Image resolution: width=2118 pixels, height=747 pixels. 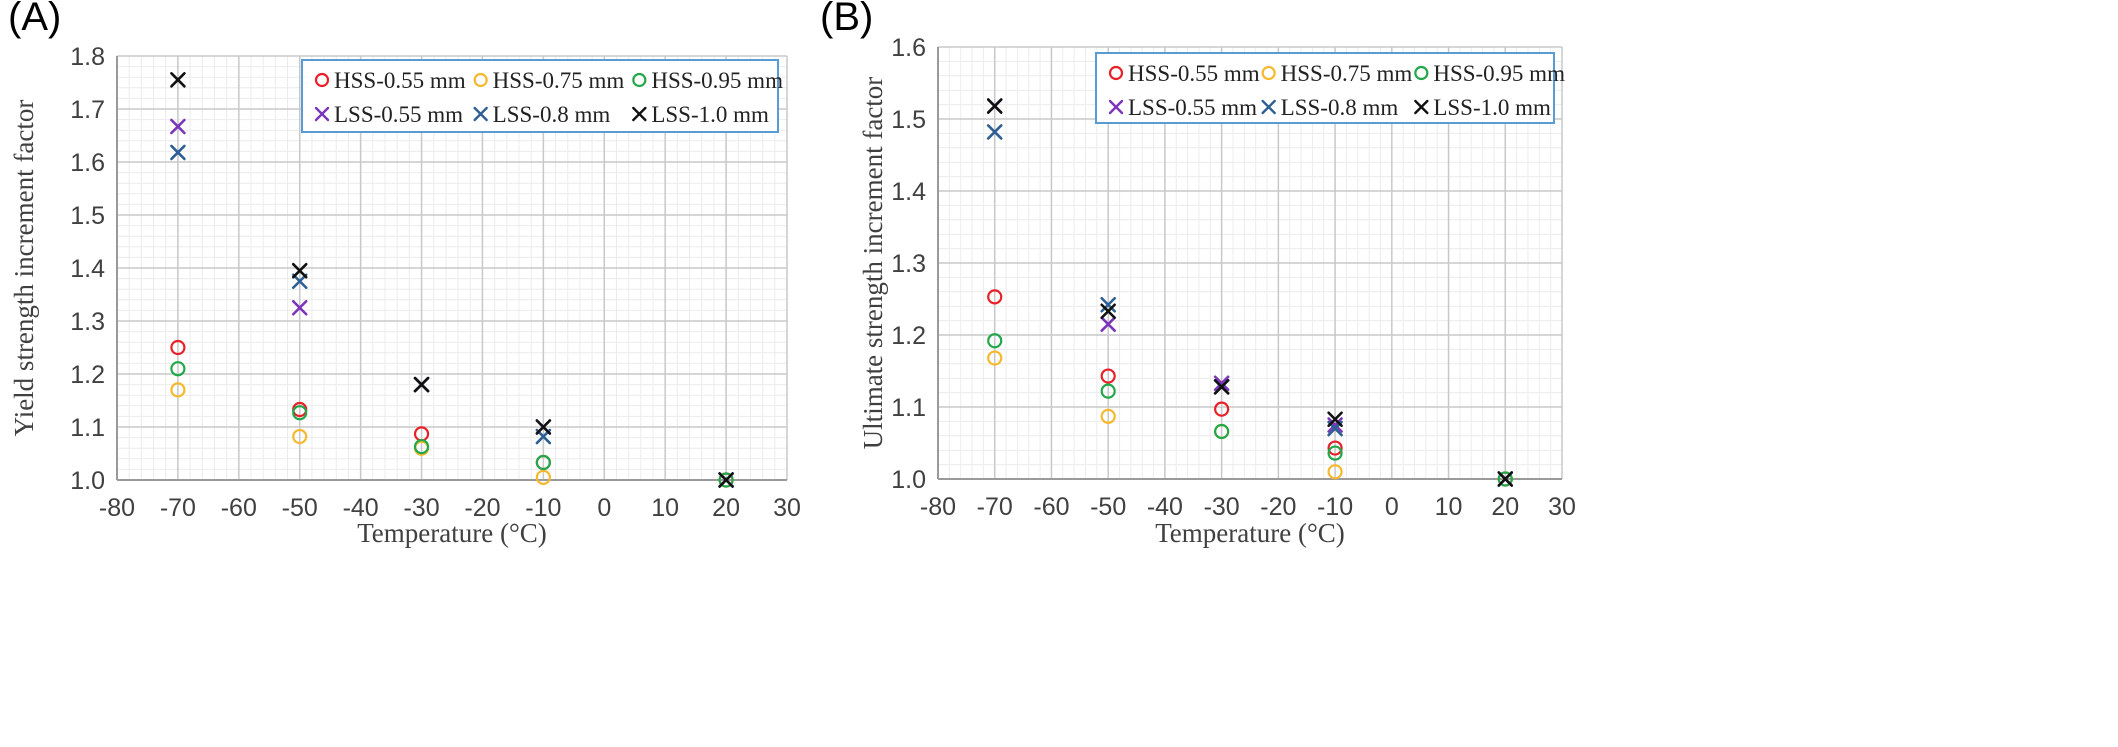 I want to click on x-tick-label: -10, so click(x=543, y=508).